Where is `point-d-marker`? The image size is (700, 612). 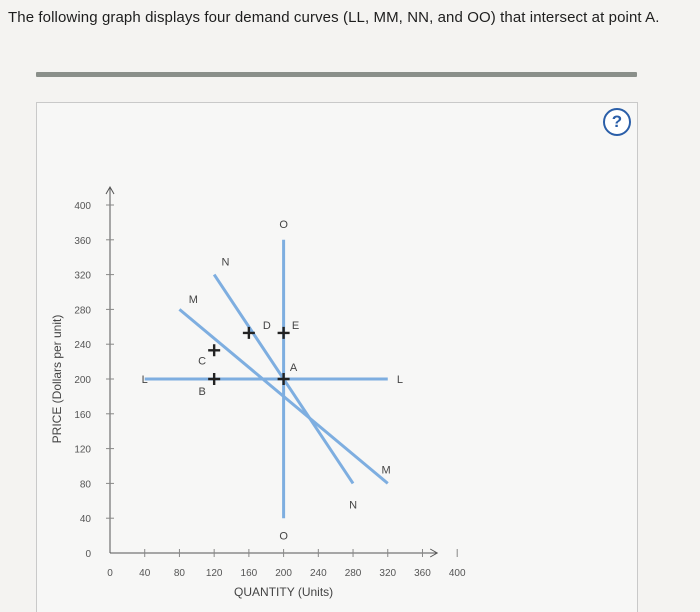
point-d-marker is located at coordinates (248, 332).